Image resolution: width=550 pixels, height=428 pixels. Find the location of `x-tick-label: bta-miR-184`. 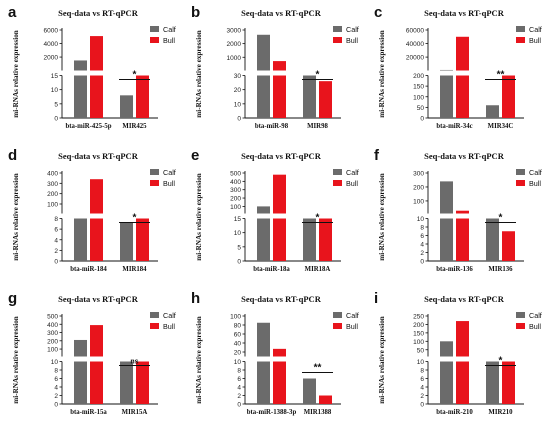

x-tick-label: bta-miR-184 is located at coordinates (88, 269).